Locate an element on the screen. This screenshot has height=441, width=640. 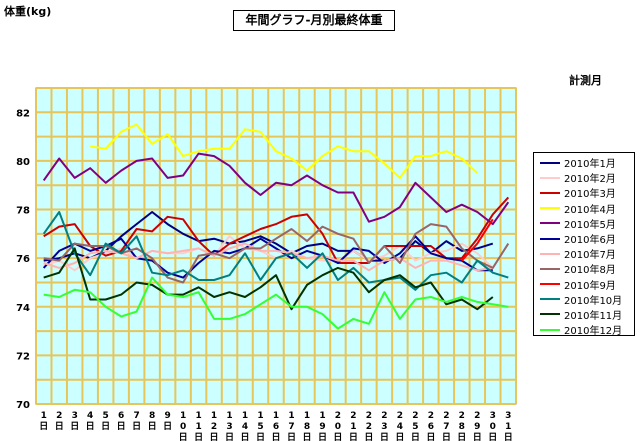
legend-item: 2010年2月 is located at coordinates (584, 177).